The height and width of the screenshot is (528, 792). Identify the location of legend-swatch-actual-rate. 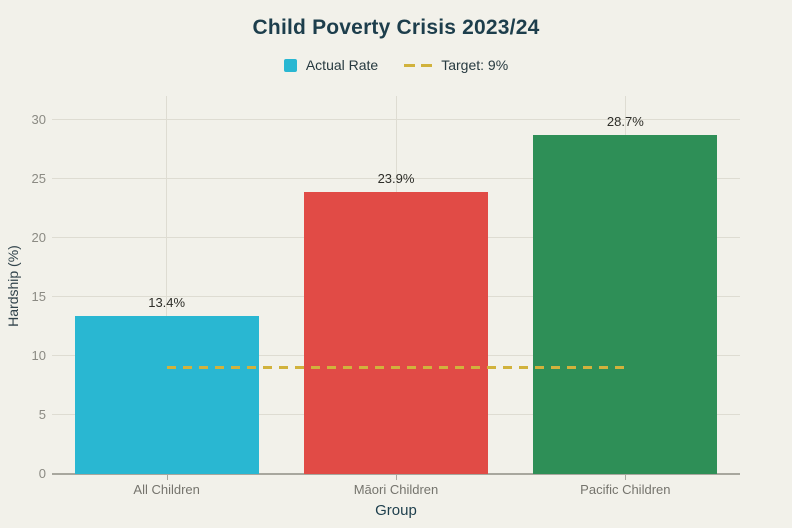
(290, 65).